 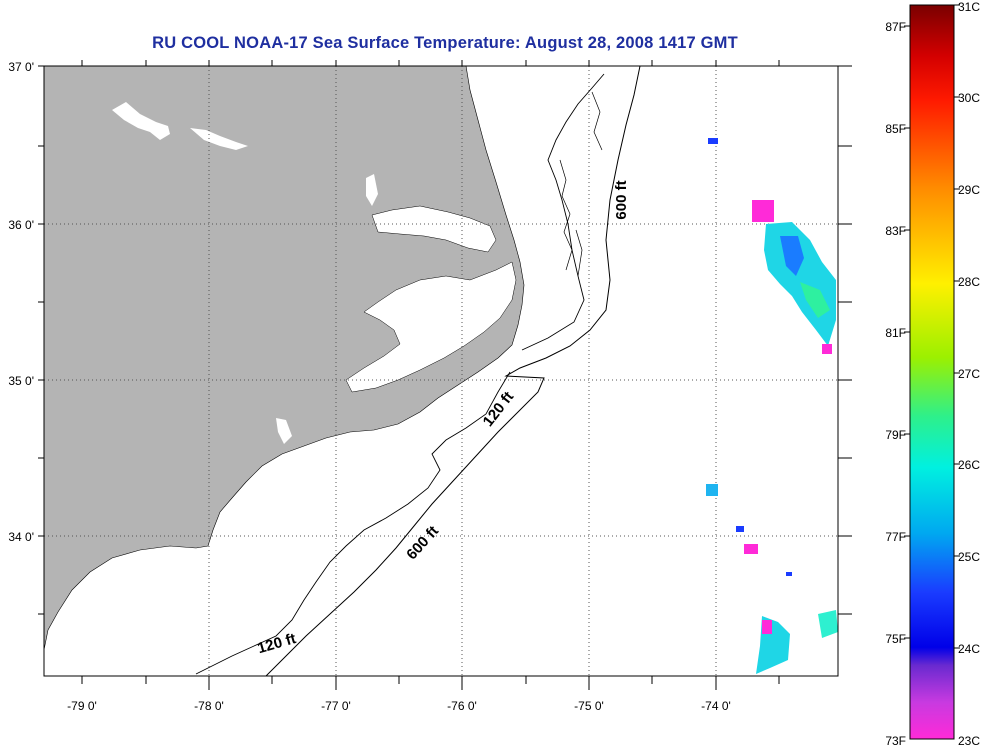 What do you see at coordinates (21, 225) in the screenshot?
I see `lat-label-36: 36 0'` at bounding box center [21, 225].